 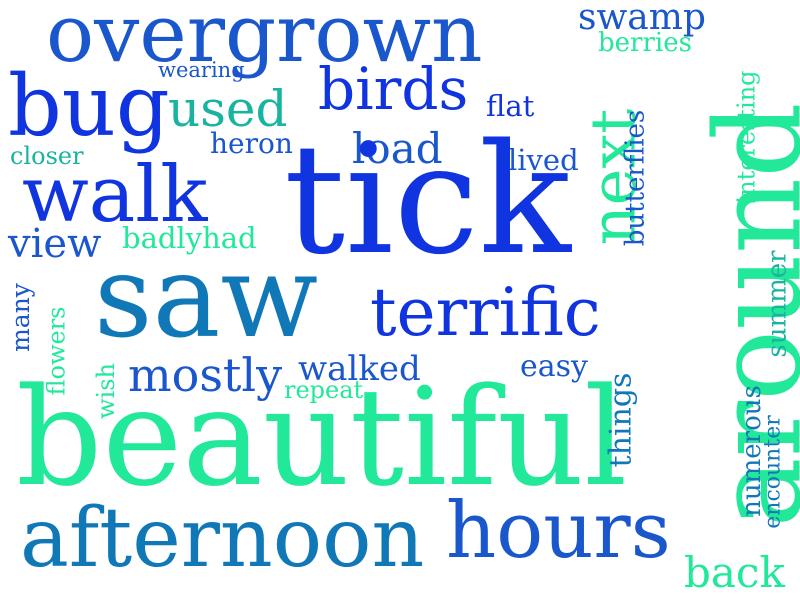 What do you see at coordinates (359, 369) in the screenshot?
I see `word-walked: walked` at bounding box center [359, 369].